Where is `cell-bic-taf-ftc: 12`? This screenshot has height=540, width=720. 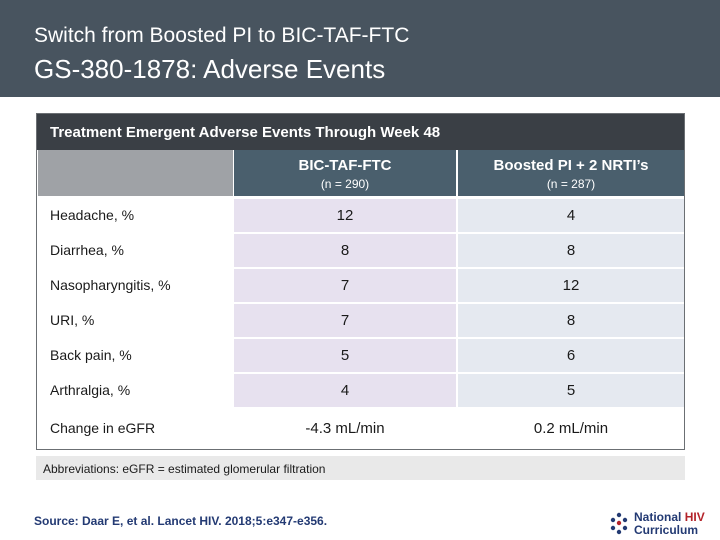 cell-bic-taf-ftc: 12 is located at coordinates (345, 215).